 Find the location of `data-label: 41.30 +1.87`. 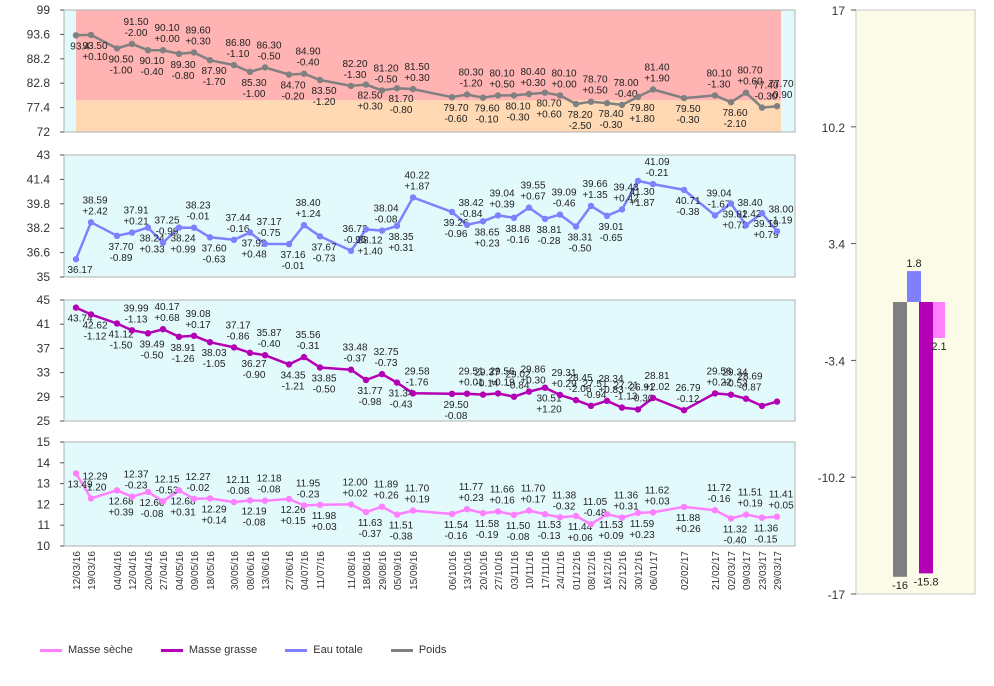

data-label: 41.30 +1.87 is located at coordinates (642, 198).